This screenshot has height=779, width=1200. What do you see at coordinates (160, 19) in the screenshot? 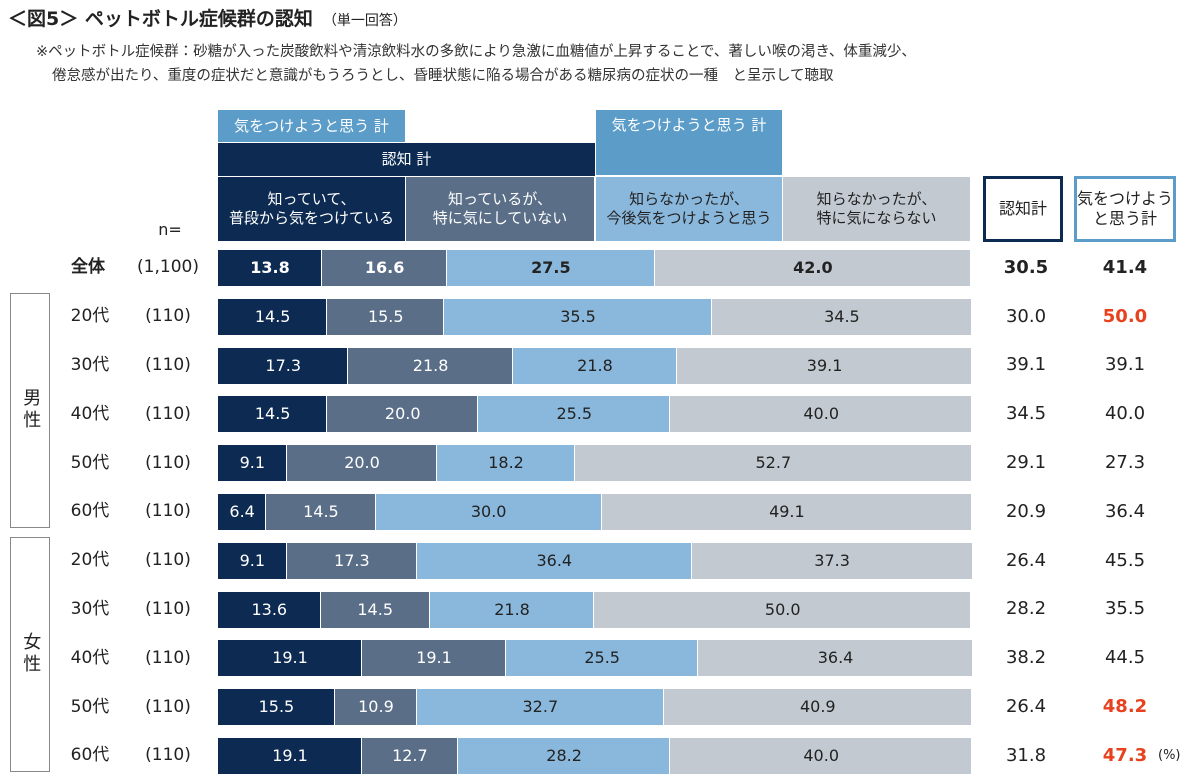
I see `chart-title: ＜図5＞ ペットボトル症候群の認知` at bounding box center [160, 19].